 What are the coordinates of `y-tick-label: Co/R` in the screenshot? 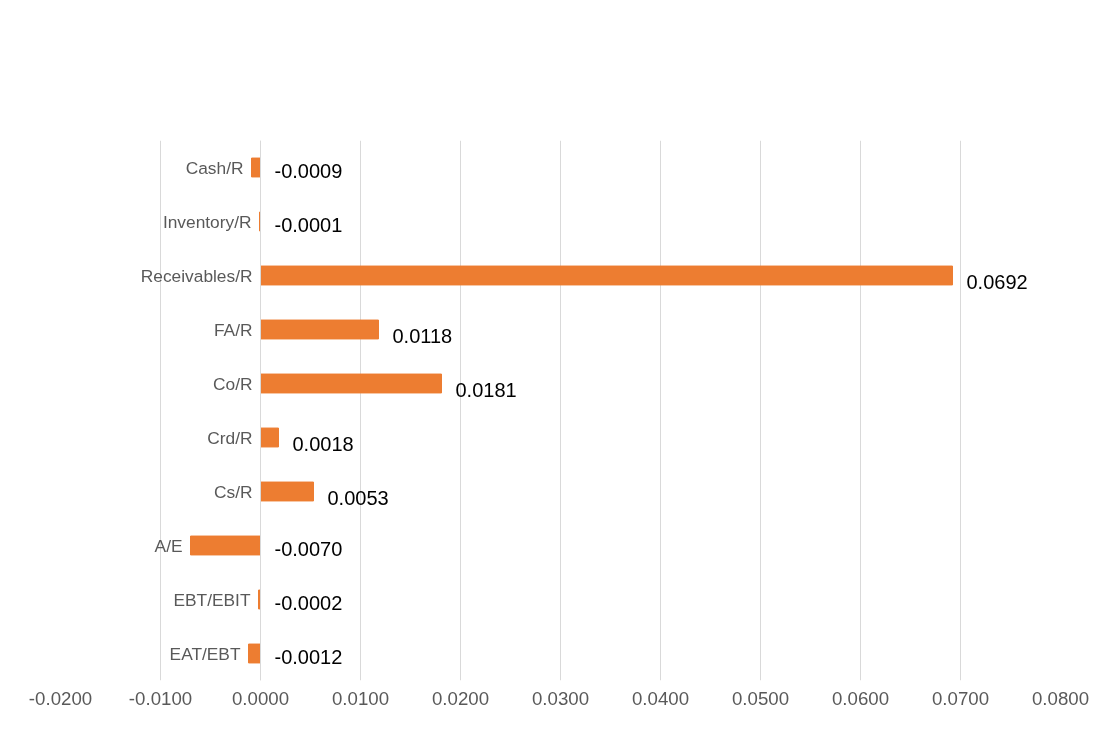 It's located at (233, 383).